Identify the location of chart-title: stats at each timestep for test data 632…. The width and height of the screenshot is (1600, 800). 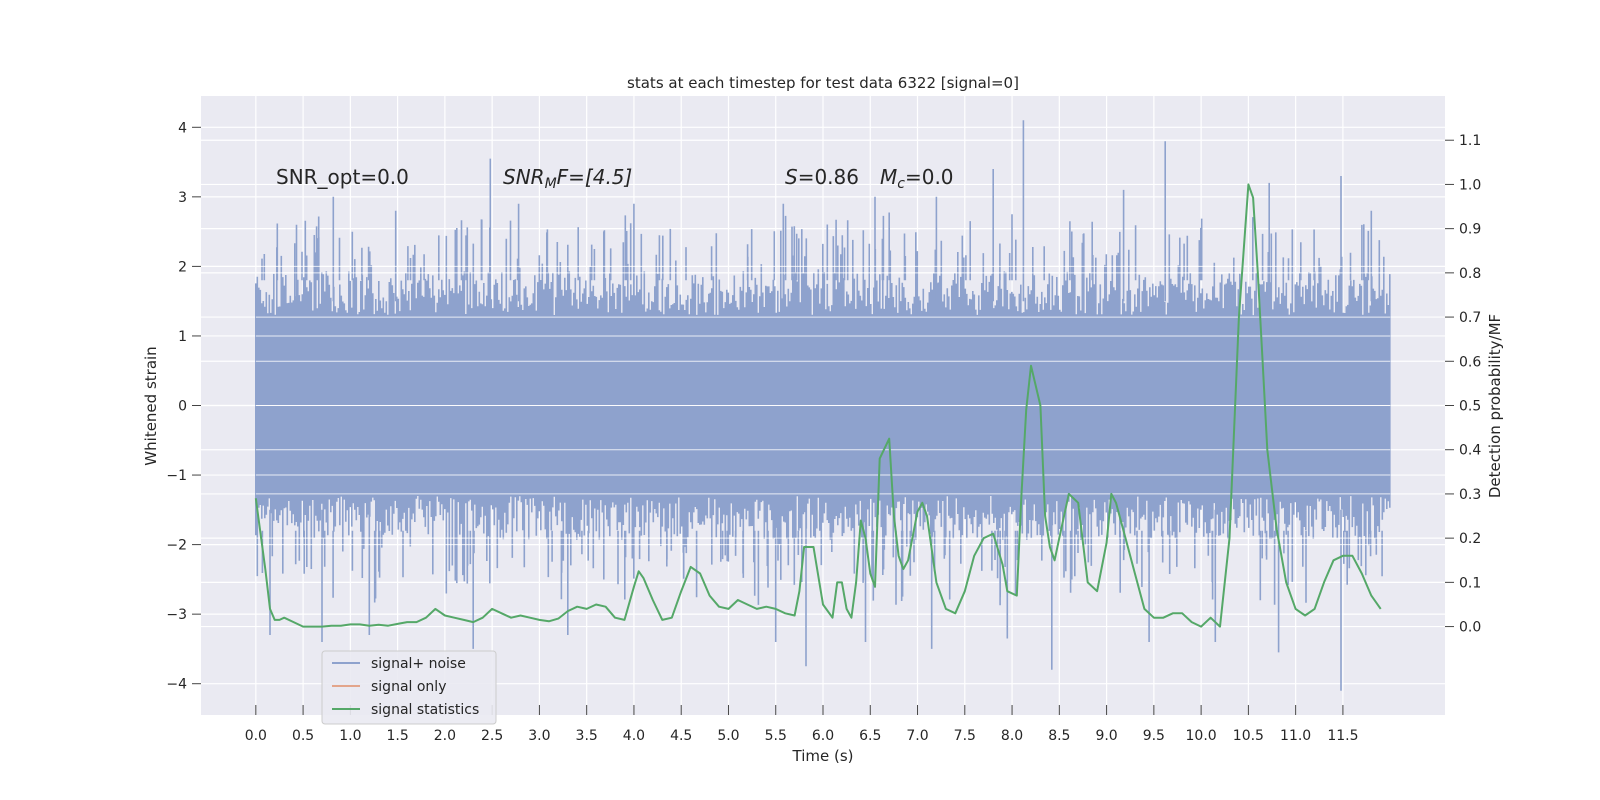
(823, 83).